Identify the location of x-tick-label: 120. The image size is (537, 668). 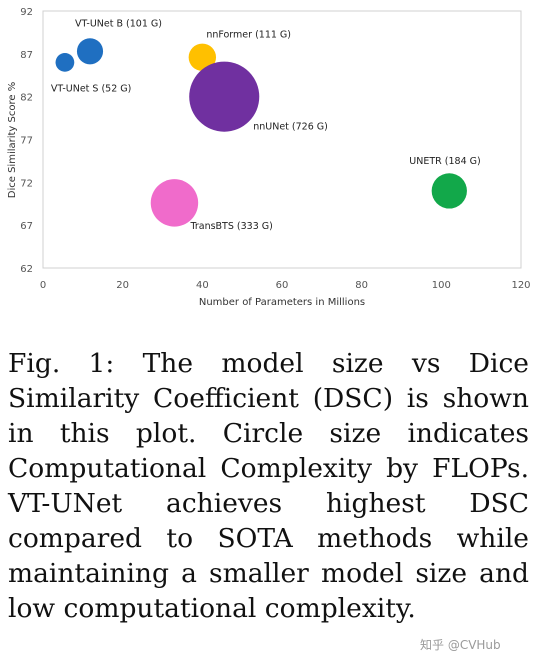
(520, 285).